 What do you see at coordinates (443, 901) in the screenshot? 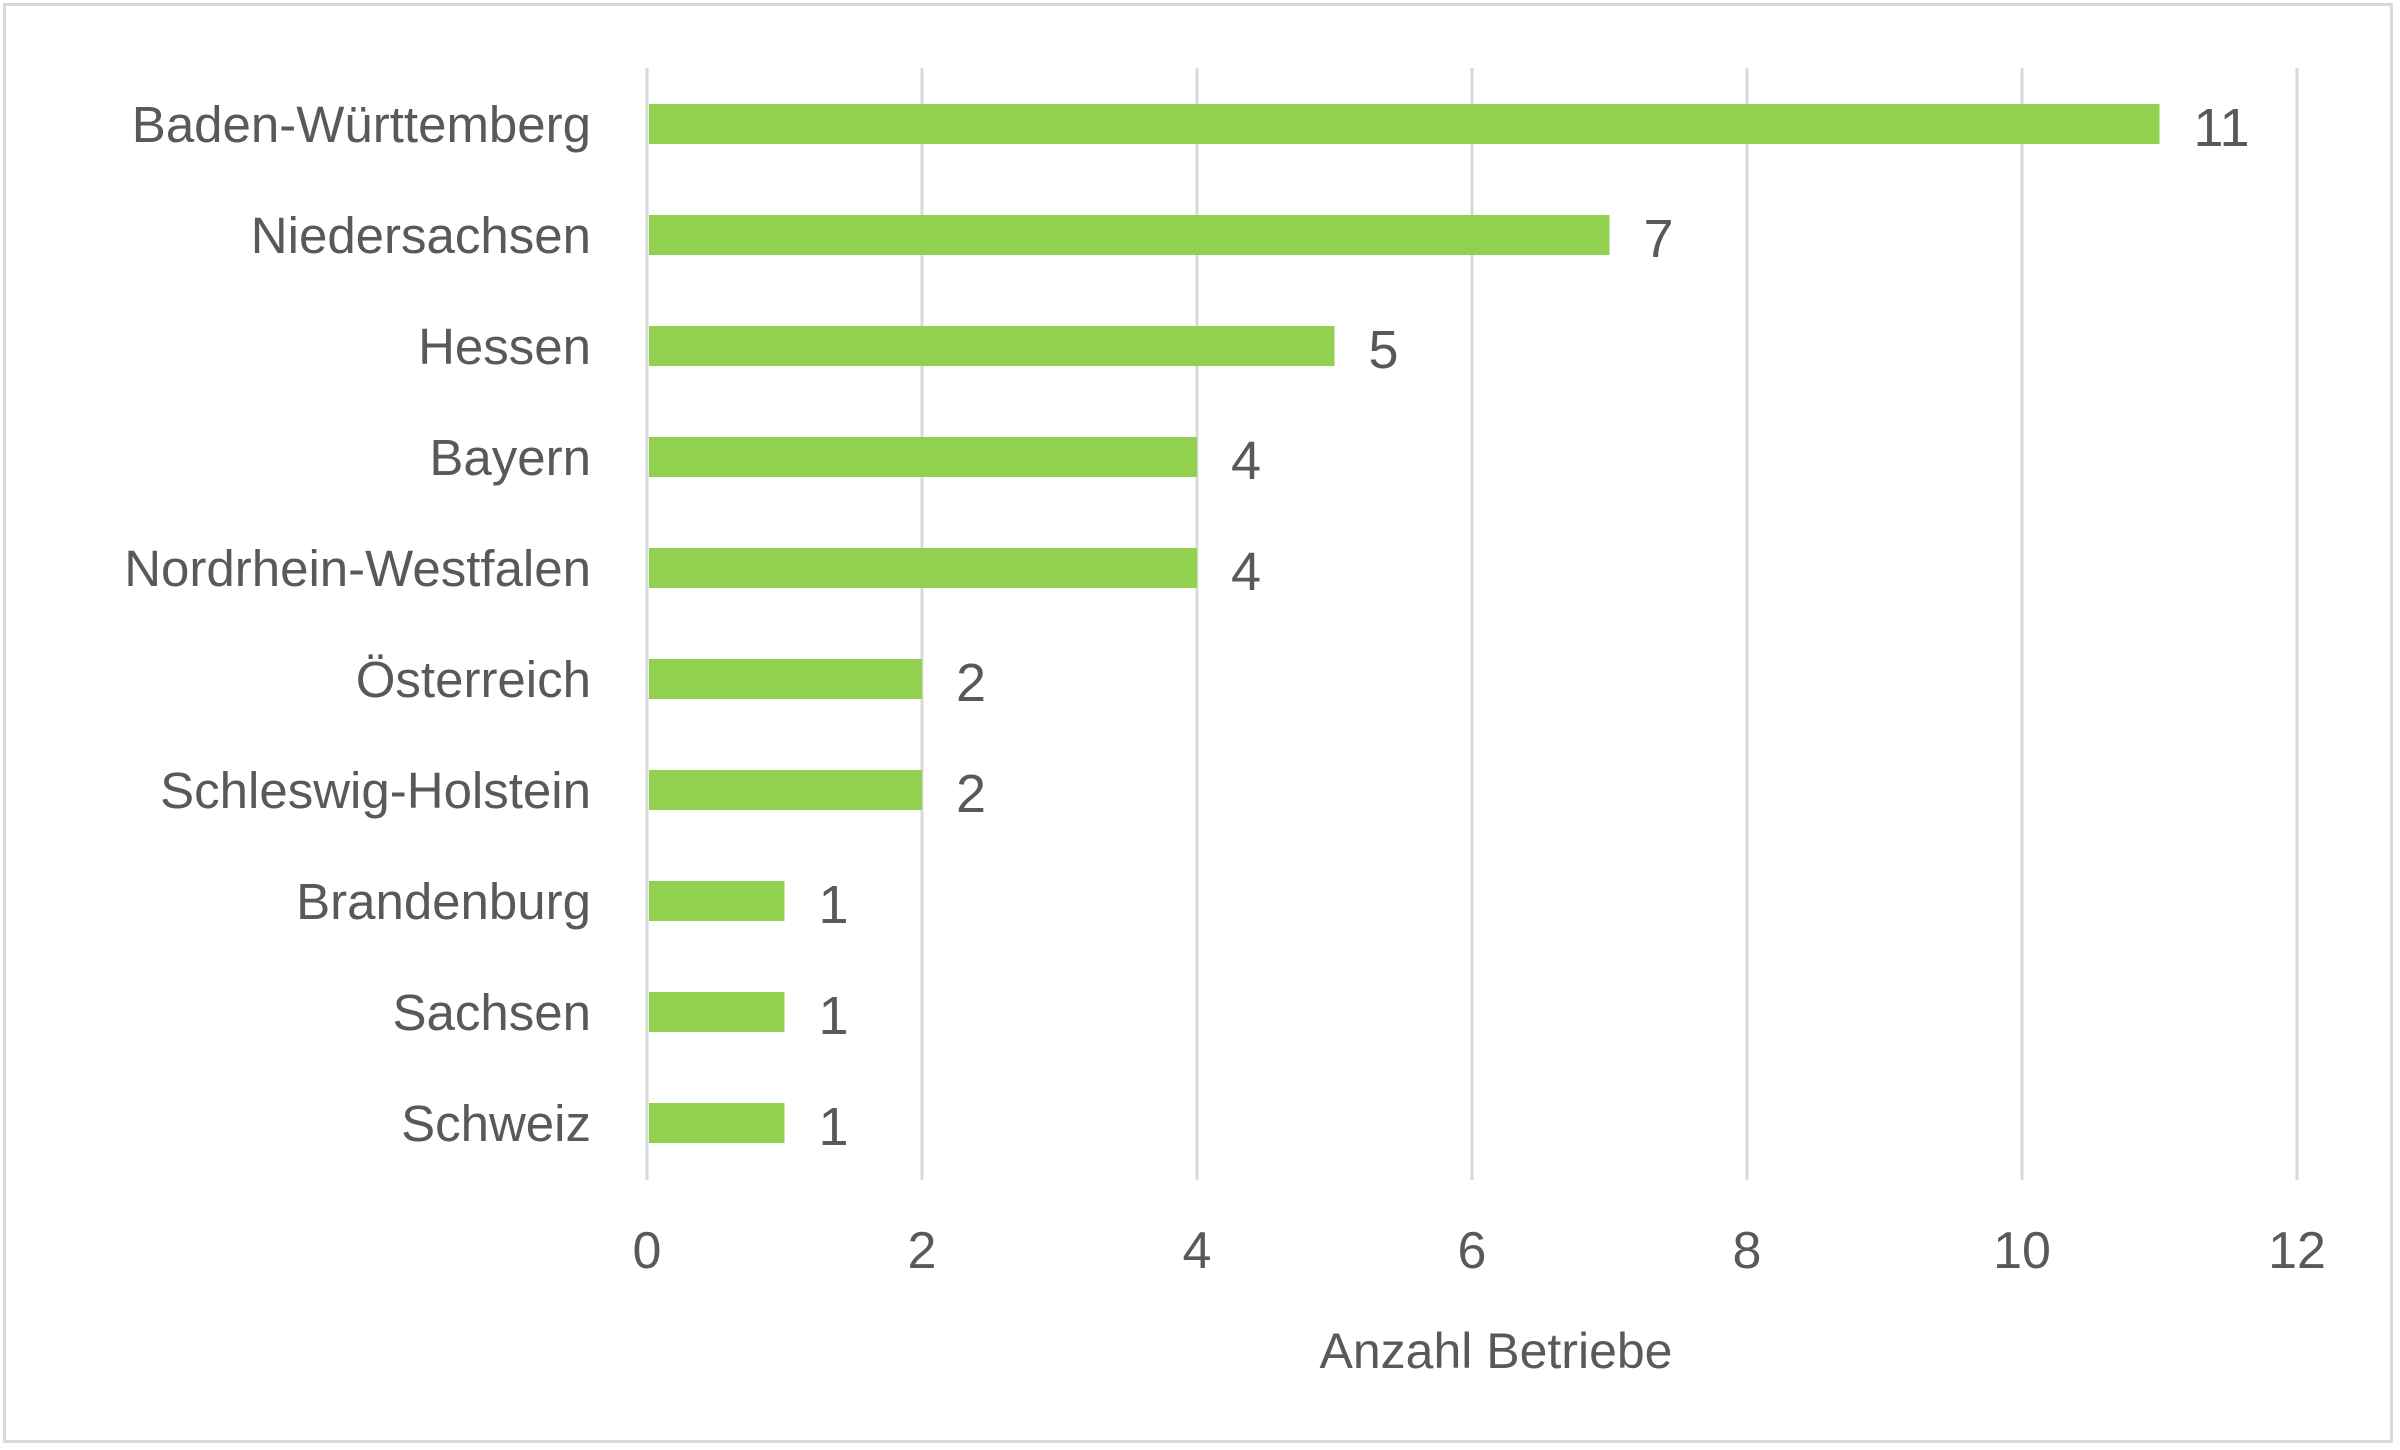
I see `category-label: Brandenburg` at bounding box center [443, 901].